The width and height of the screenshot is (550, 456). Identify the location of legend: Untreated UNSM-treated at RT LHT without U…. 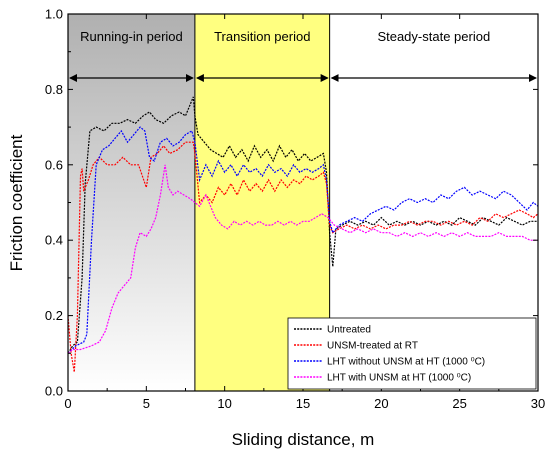
(412, 353).